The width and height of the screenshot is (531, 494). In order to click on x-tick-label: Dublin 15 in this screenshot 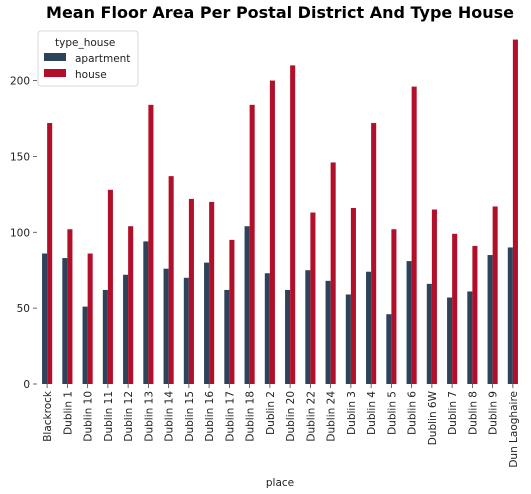, I will do `click(190, 416)`.